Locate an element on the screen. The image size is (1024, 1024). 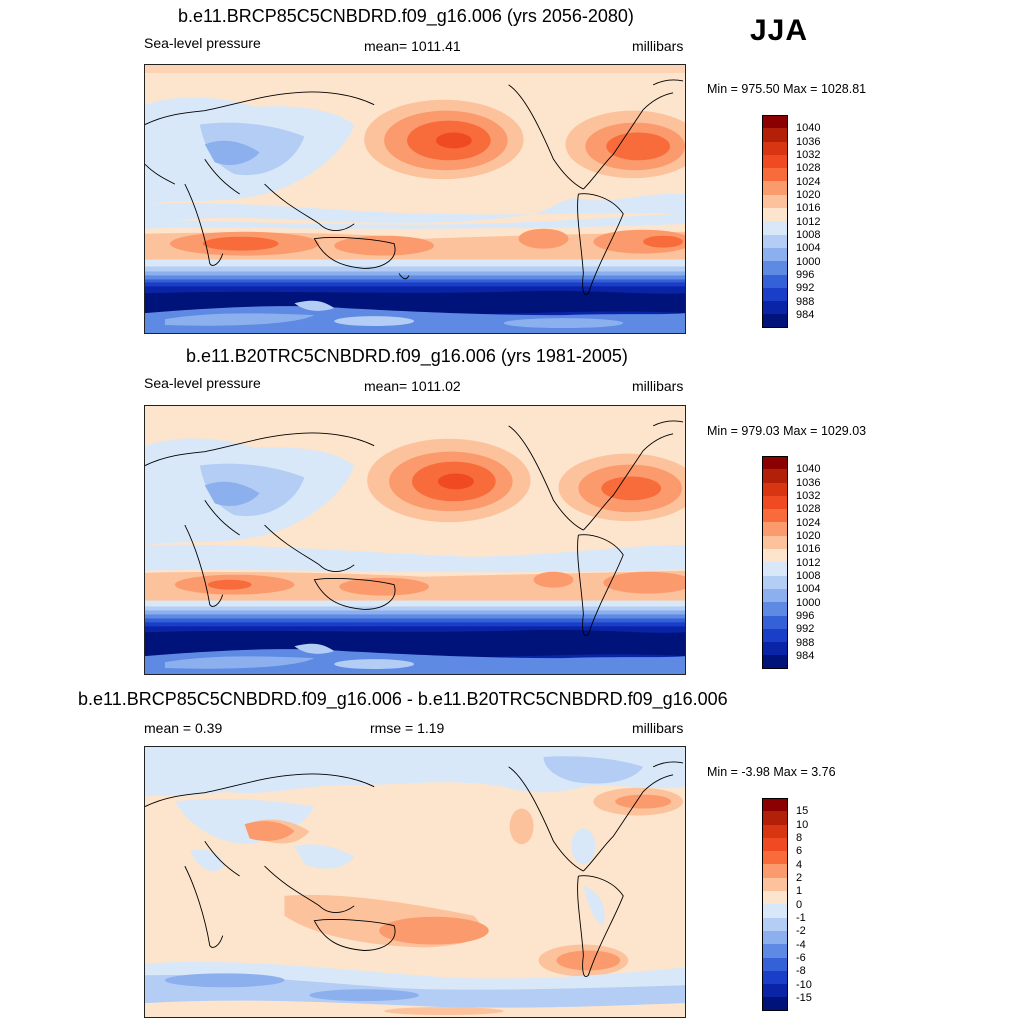
panel2-mean-label: mean= 1011.02 is located at coordinates (412, 386).